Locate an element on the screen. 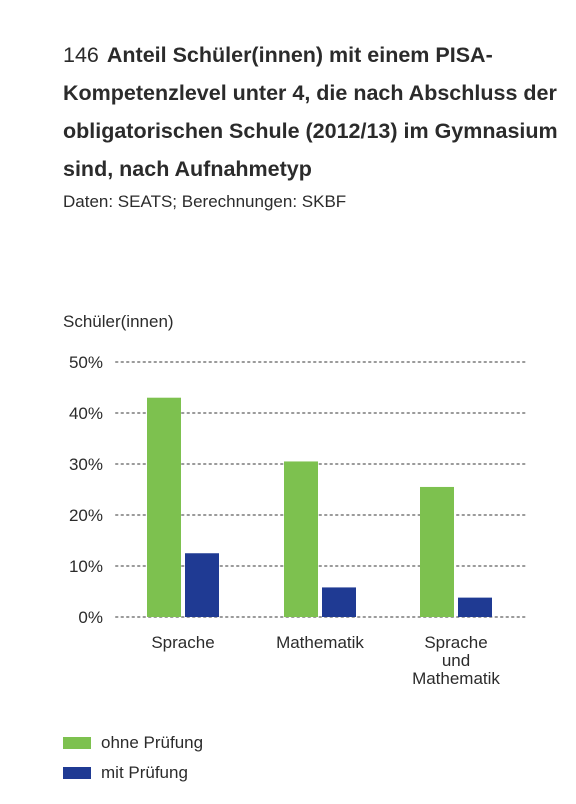 The image size is (576, 804). legend: ohne Prüfung mit Prüfung is located at coordinates (133, 758).